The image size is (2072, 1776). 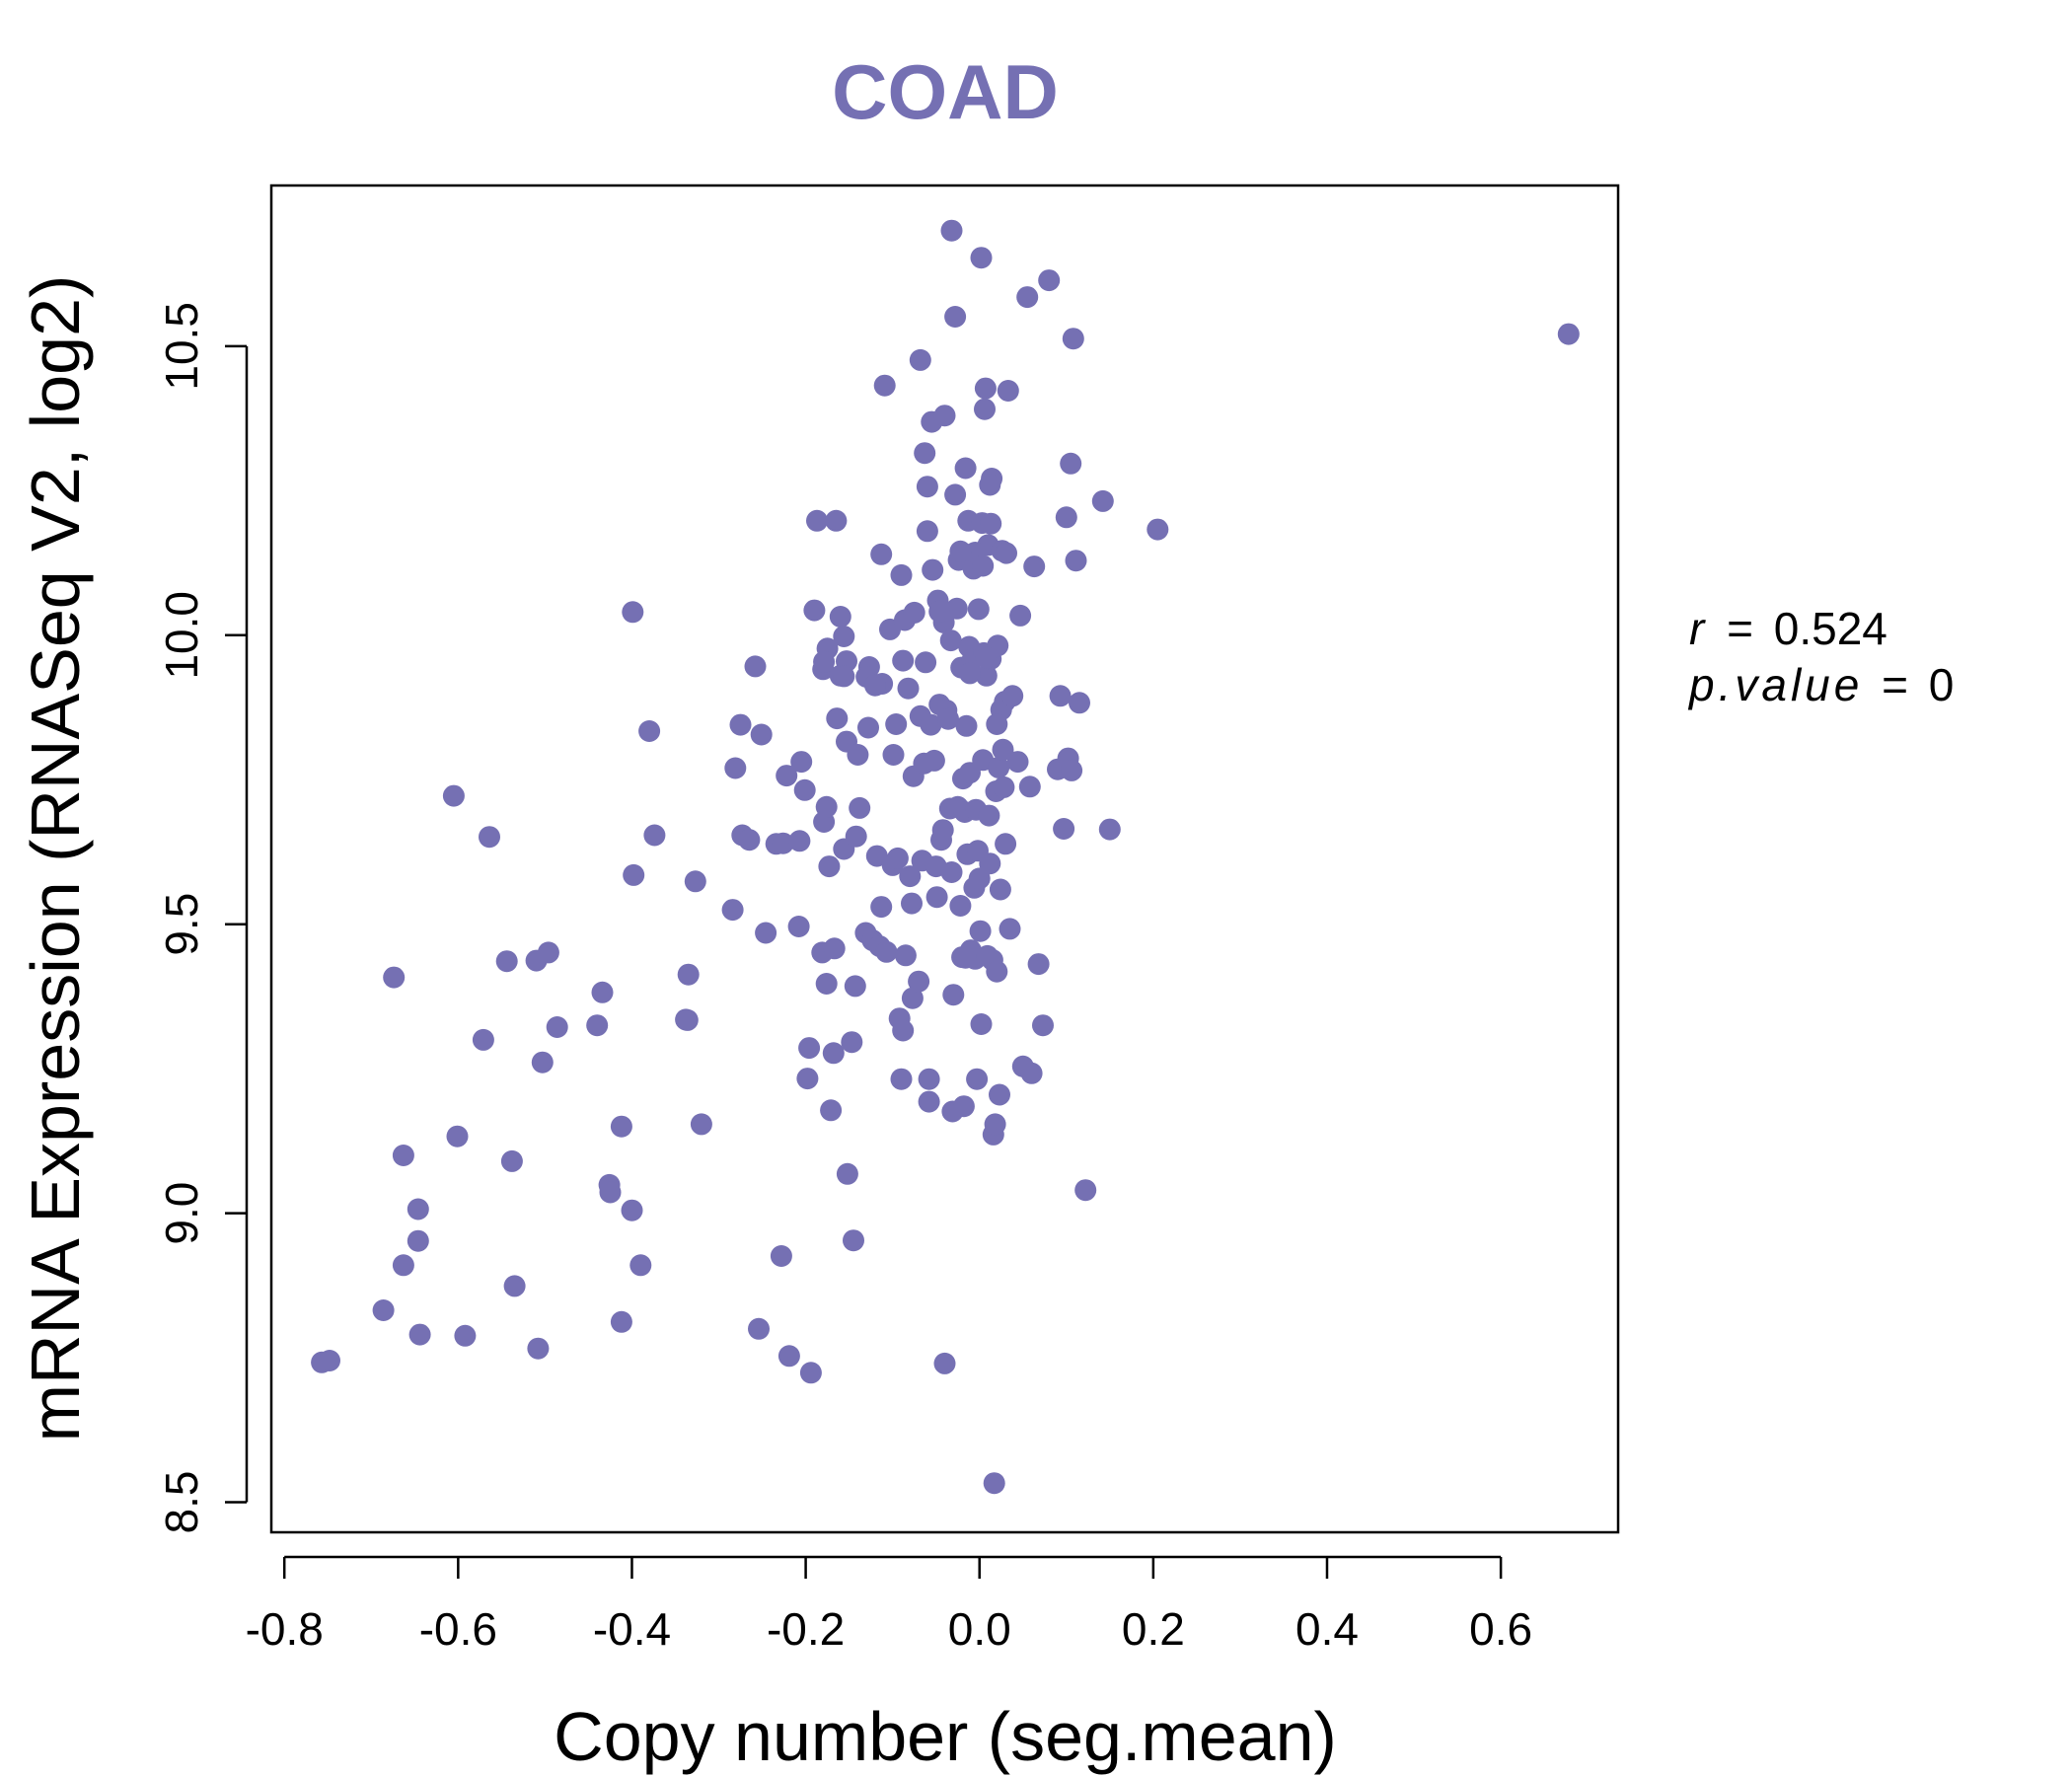 I want to click on x-tick-label: 0.4, so click(x=1327, y=1629).